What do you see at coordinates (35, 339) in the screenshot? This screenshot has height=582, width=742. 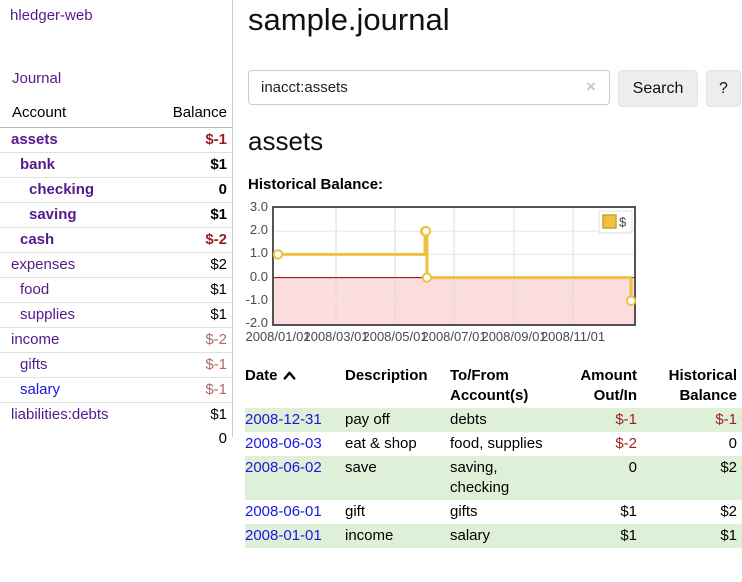 I see `account-link: income` at bounding box center [35, 339].